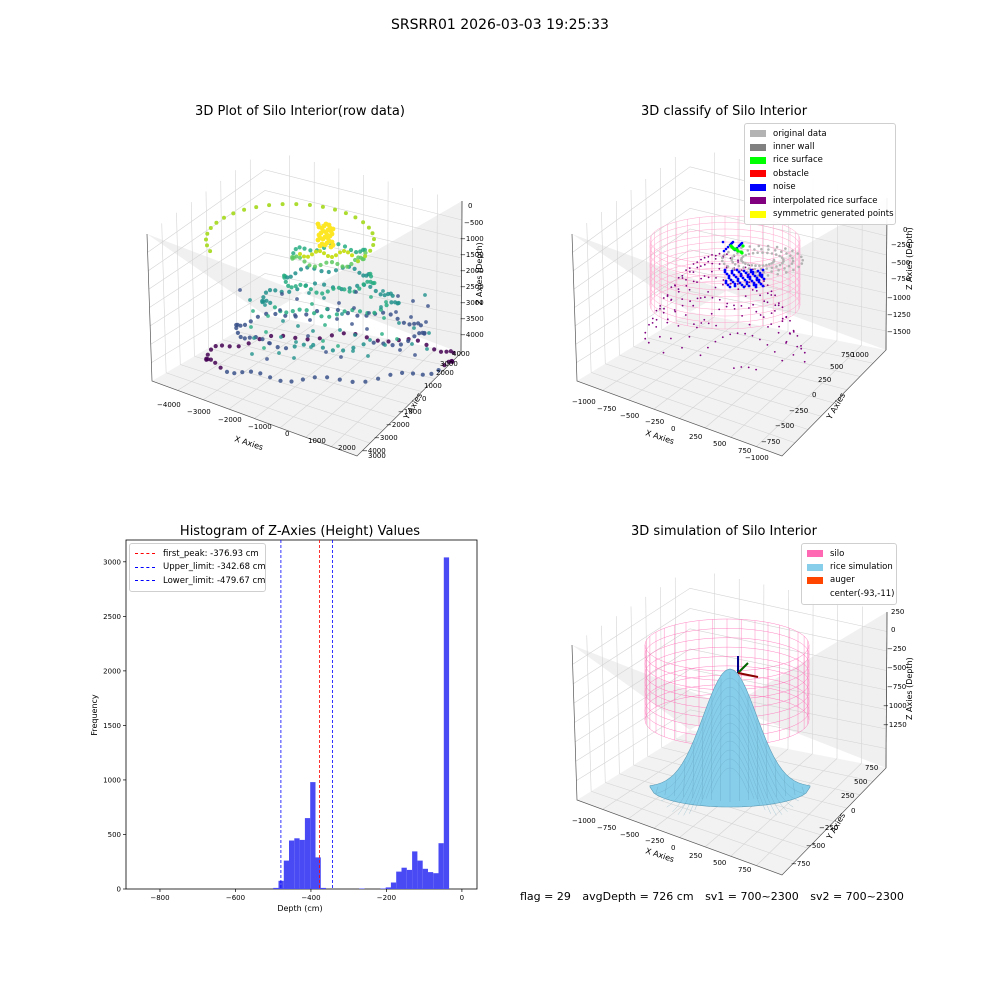  Describe the element at coordinates (734, 249) in the screenshot. I see `rice-surface-point` at that location.